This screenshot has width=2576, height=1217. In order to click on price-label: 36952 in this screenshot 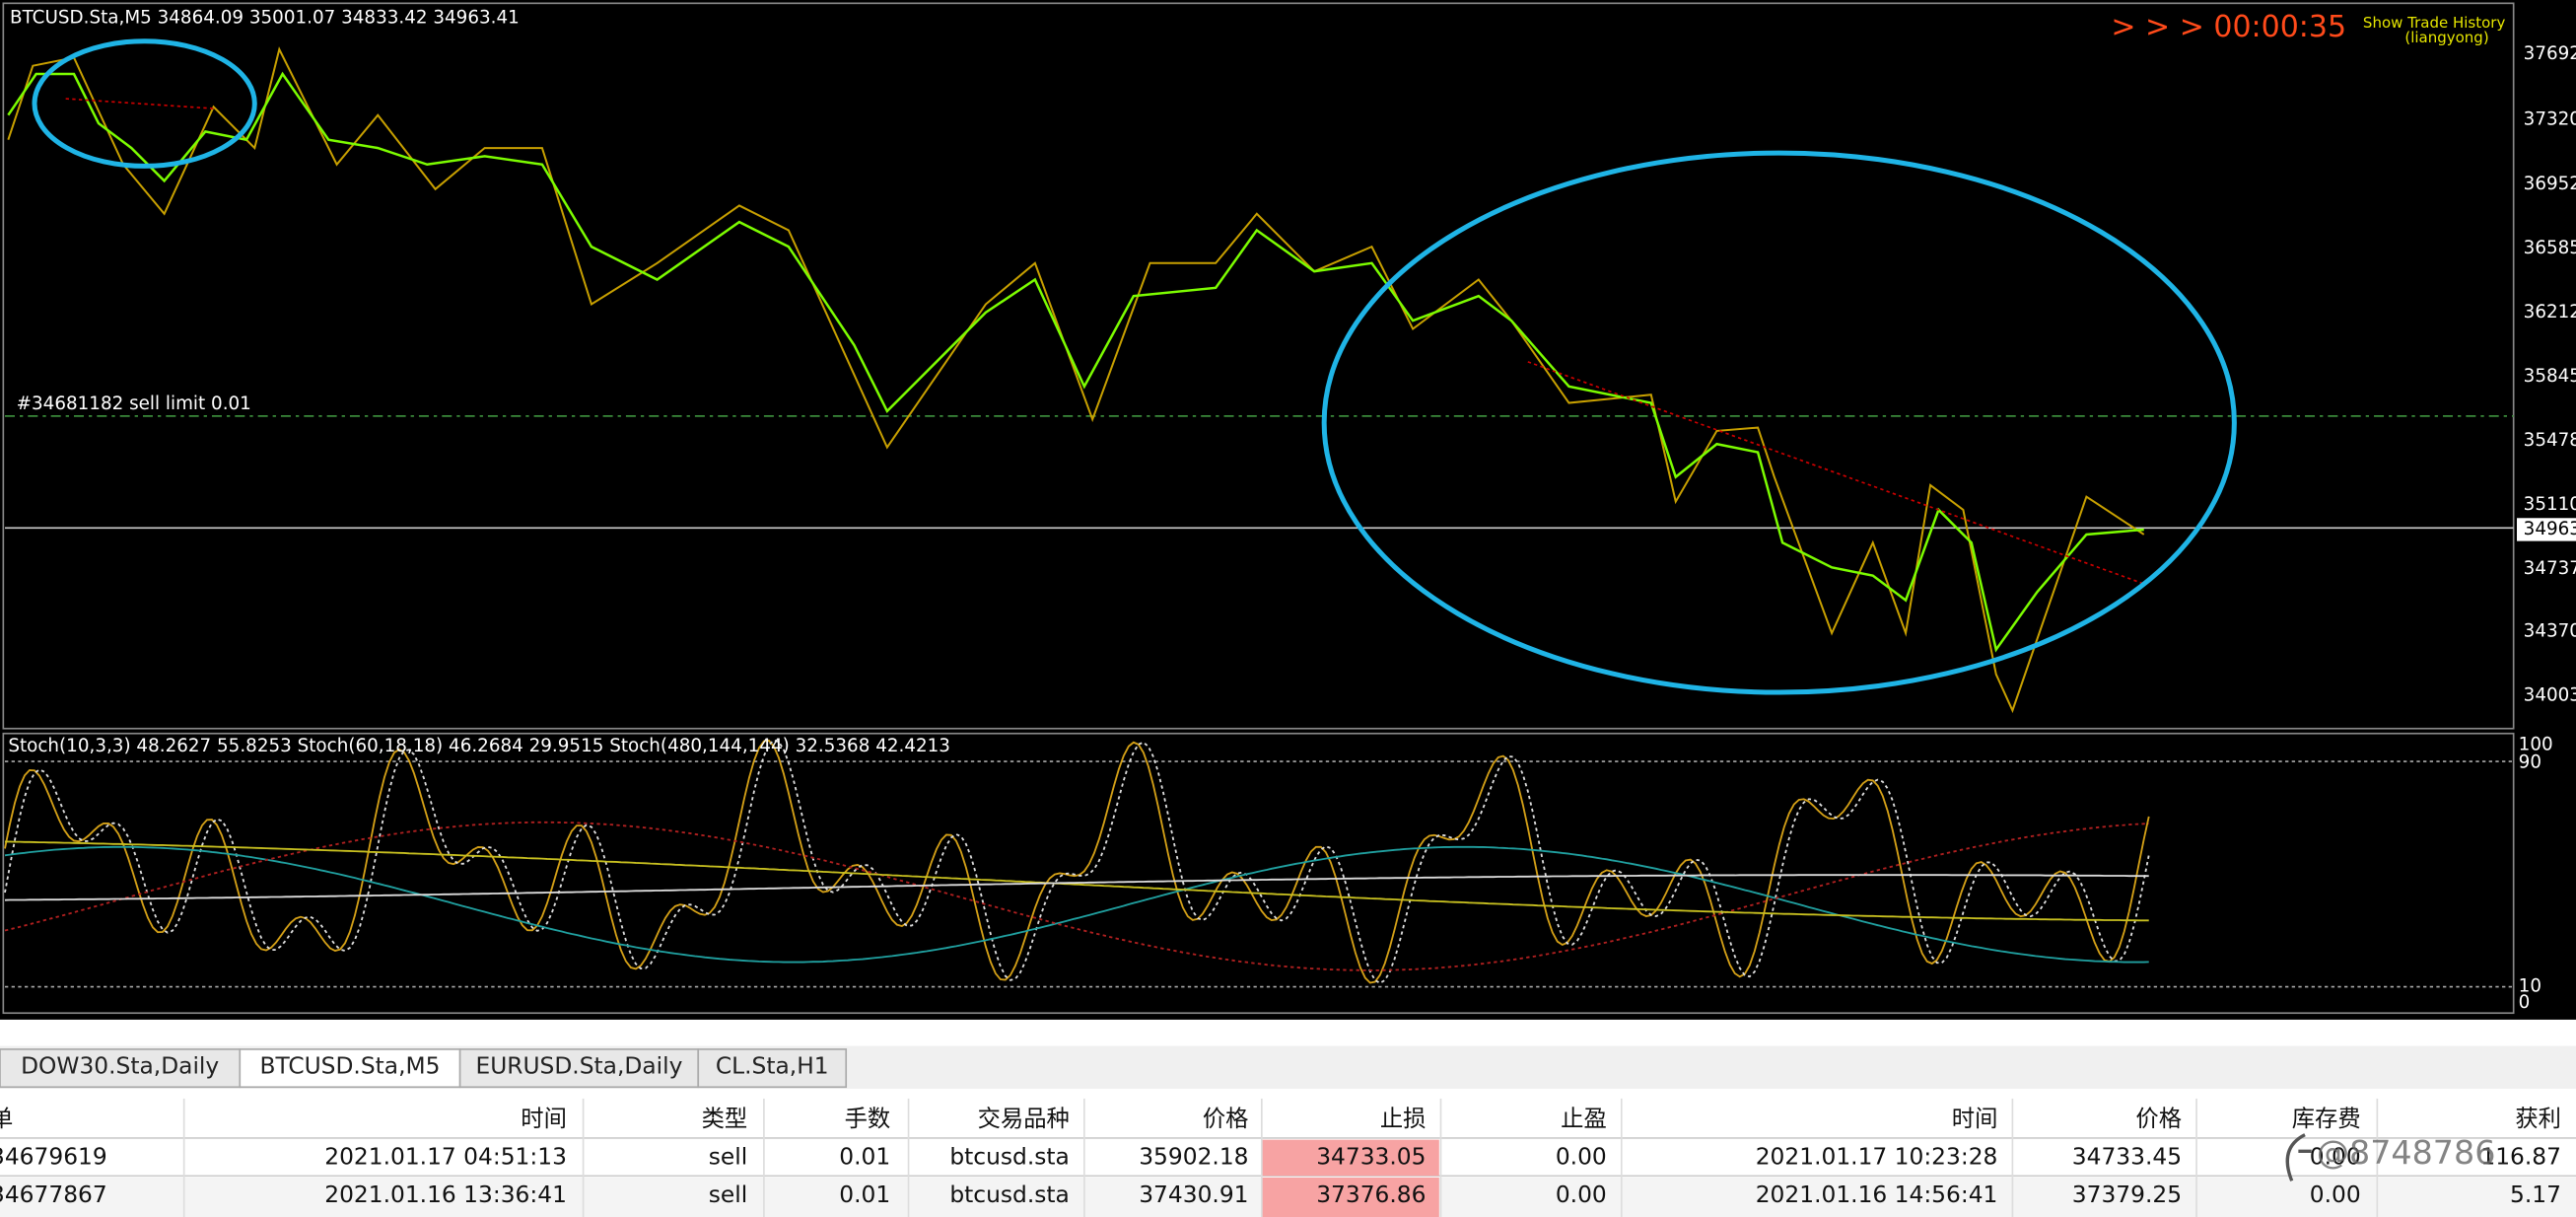, I will do `click(2550, 184)`.